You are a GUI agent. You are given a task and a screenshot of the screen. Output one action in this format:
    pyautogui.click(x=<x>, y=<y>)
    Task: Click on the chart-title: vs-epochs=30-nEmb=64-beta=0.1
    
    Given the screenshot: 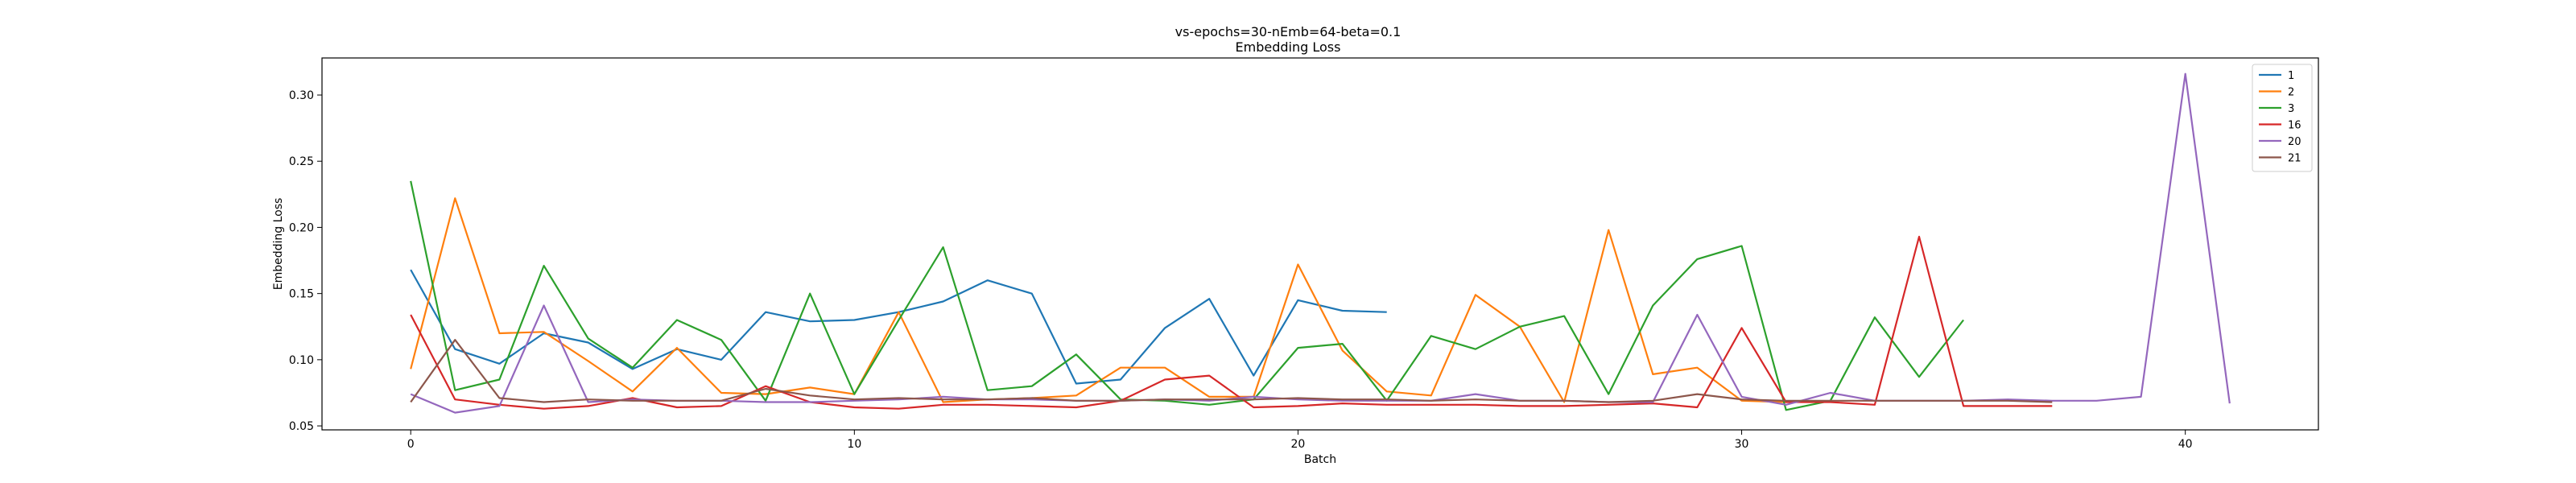 What is the action you would take?
    pyautogui.click(x=1288, y=31)
    